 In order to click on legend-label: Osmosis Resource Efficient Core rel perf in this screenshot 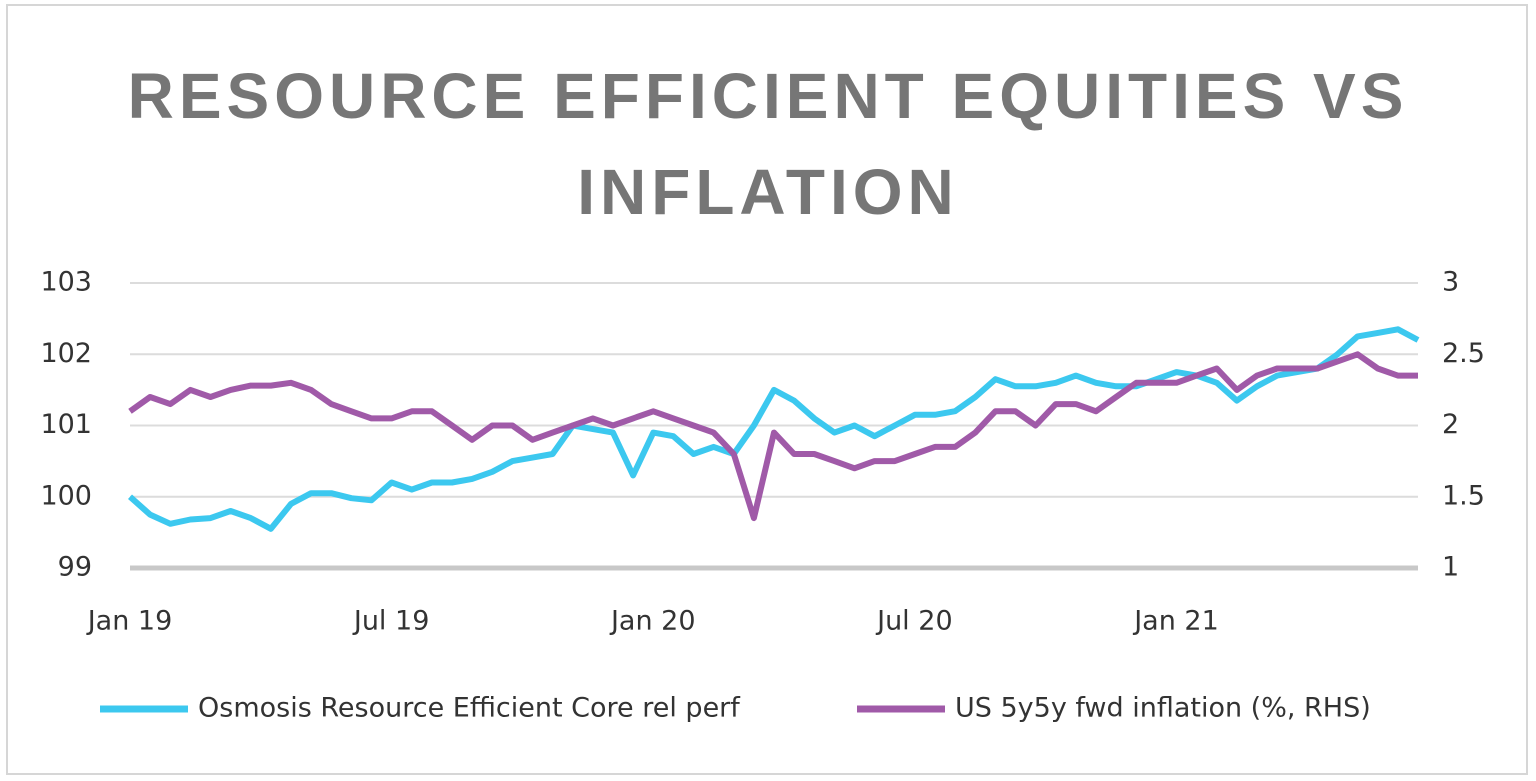, I will do `click(469, 708)`.